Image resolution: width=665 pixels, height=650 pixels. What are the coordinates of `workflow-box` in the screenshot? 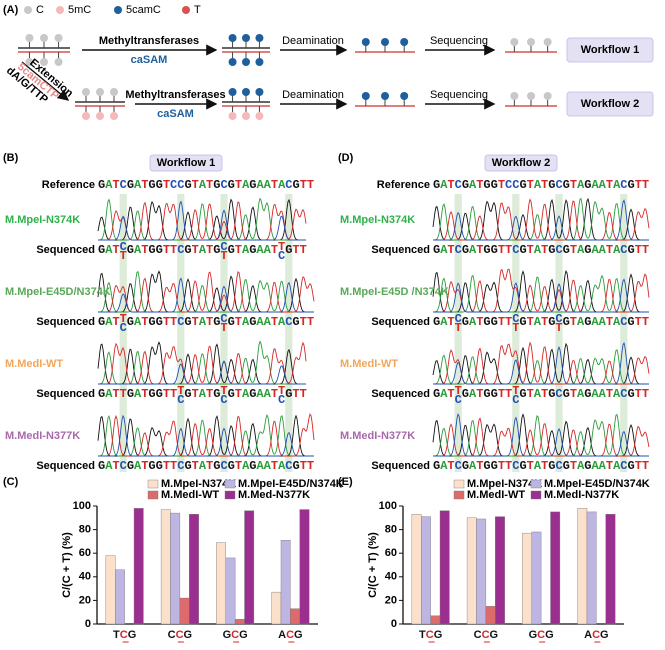 It's located at (610, 50).